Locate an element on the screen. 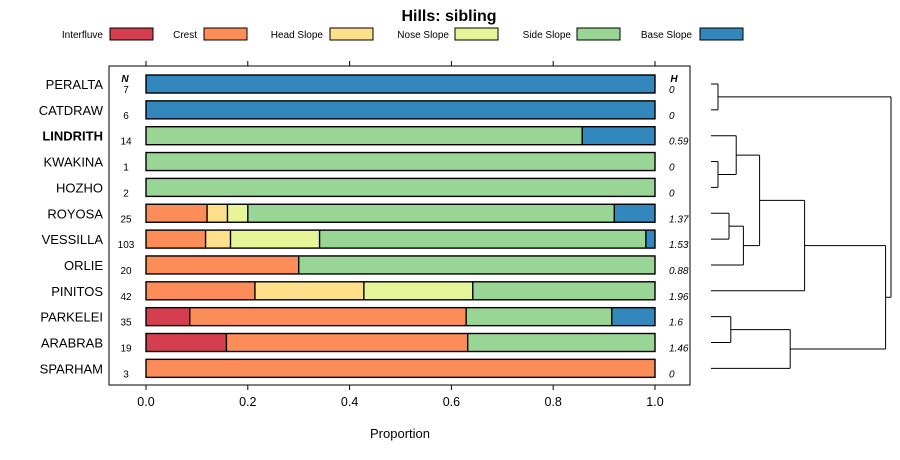 This screenshot has height=460, width=900. legend-label-2: Head Slope is located at coordinates (297, 35).